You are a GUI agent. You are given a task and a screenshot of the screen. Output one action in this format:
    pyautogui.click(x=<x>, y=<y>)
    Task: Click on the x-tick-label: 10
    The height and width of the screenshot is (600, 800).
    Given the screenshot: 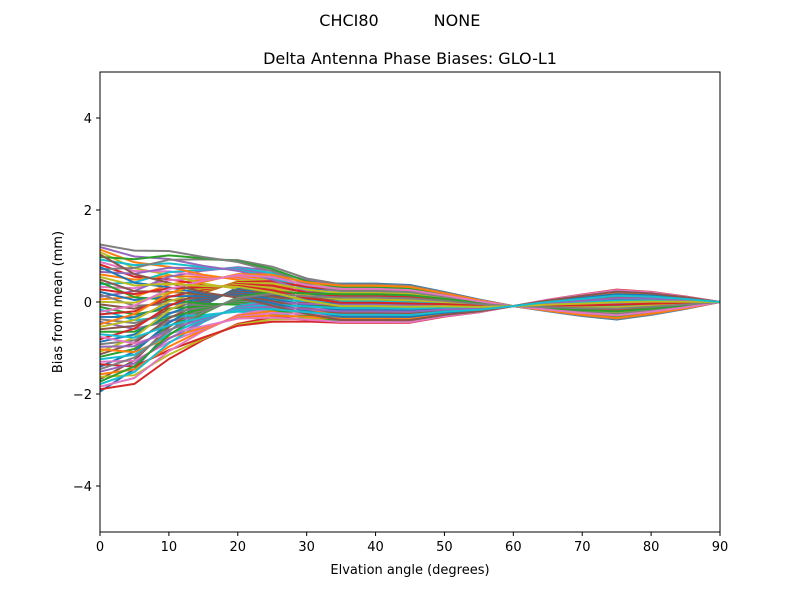 What is the action you would take?
    pyautogui.click(x=169, y=547)
    